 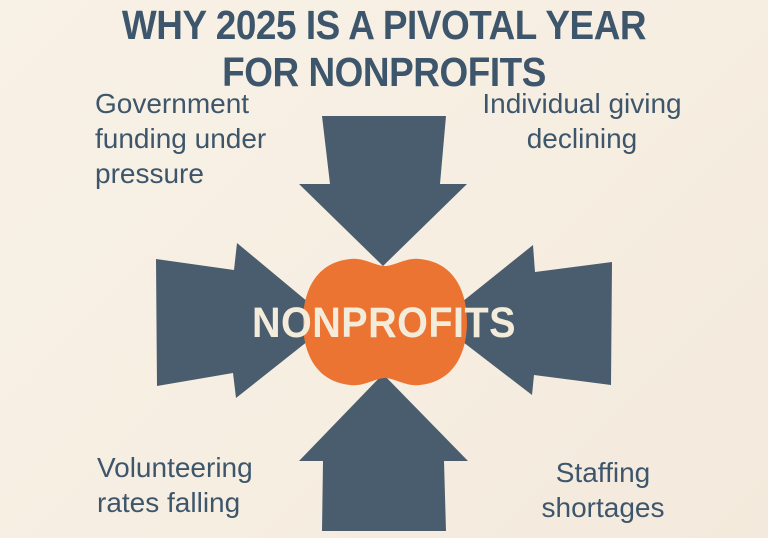 What do you see at coordinates (582, 103) in the screenshot?
I see `factor-line: Individual giving` at bounding box center [582, 103].